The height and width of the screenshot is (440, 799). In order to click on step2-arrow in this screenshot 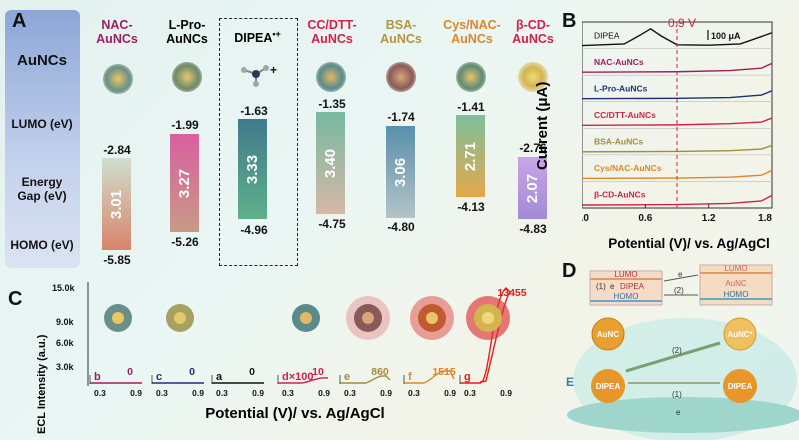, I will do `click(673, 357)`.